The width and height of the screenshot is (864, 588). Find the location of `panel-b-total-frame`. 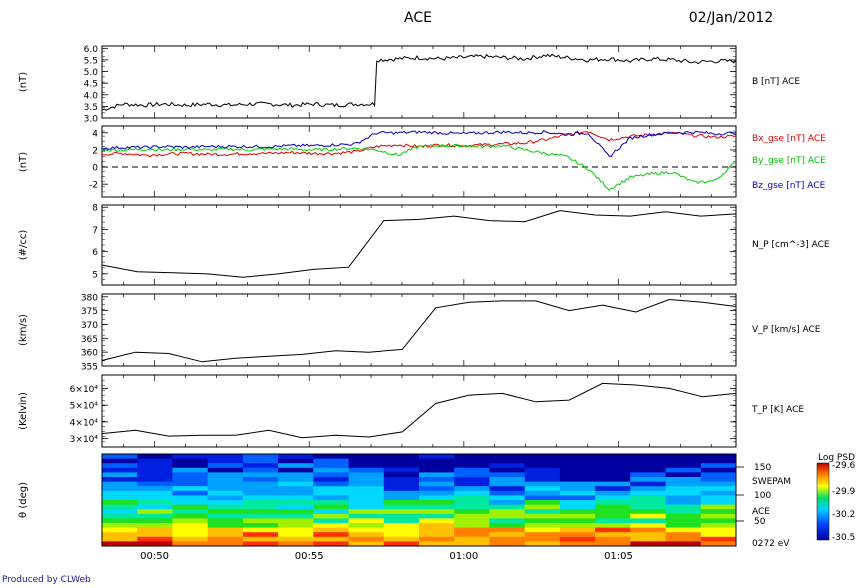

panel-b-total-frame is located at coordinates (419, 82).